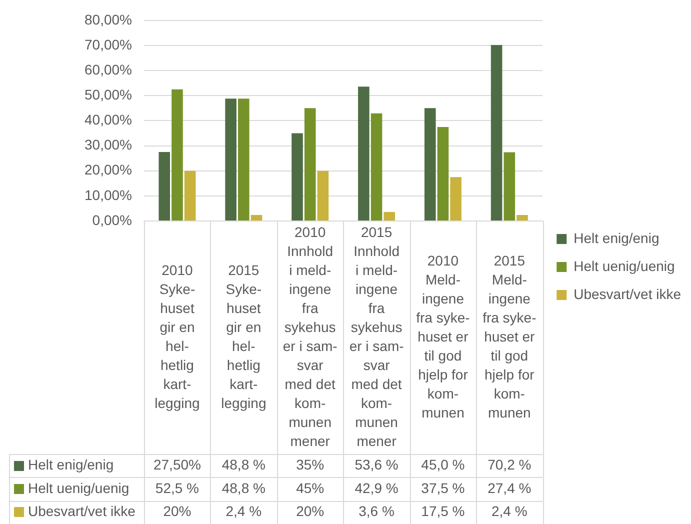  Describe the element at coordinates (108, 19) in the screenshot. I see `y-tick-label: 80,00%` at that location.